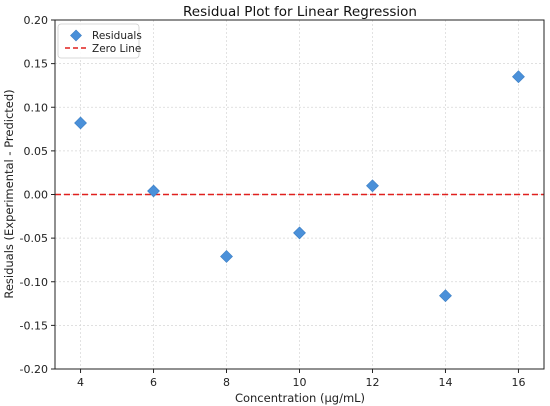  I want to click on x-tick-label: 16, so click(518, 382).